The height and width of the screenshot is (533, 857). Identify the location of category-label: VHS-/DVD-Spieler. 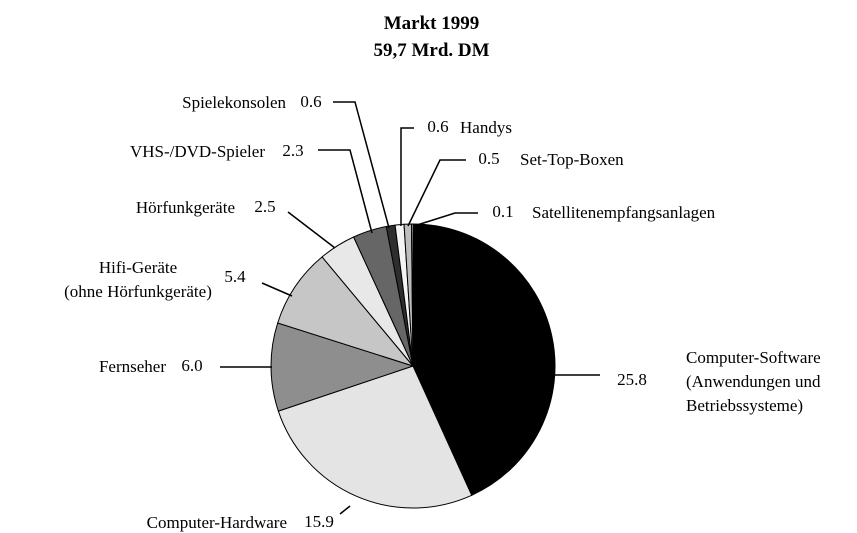
(197, 151).